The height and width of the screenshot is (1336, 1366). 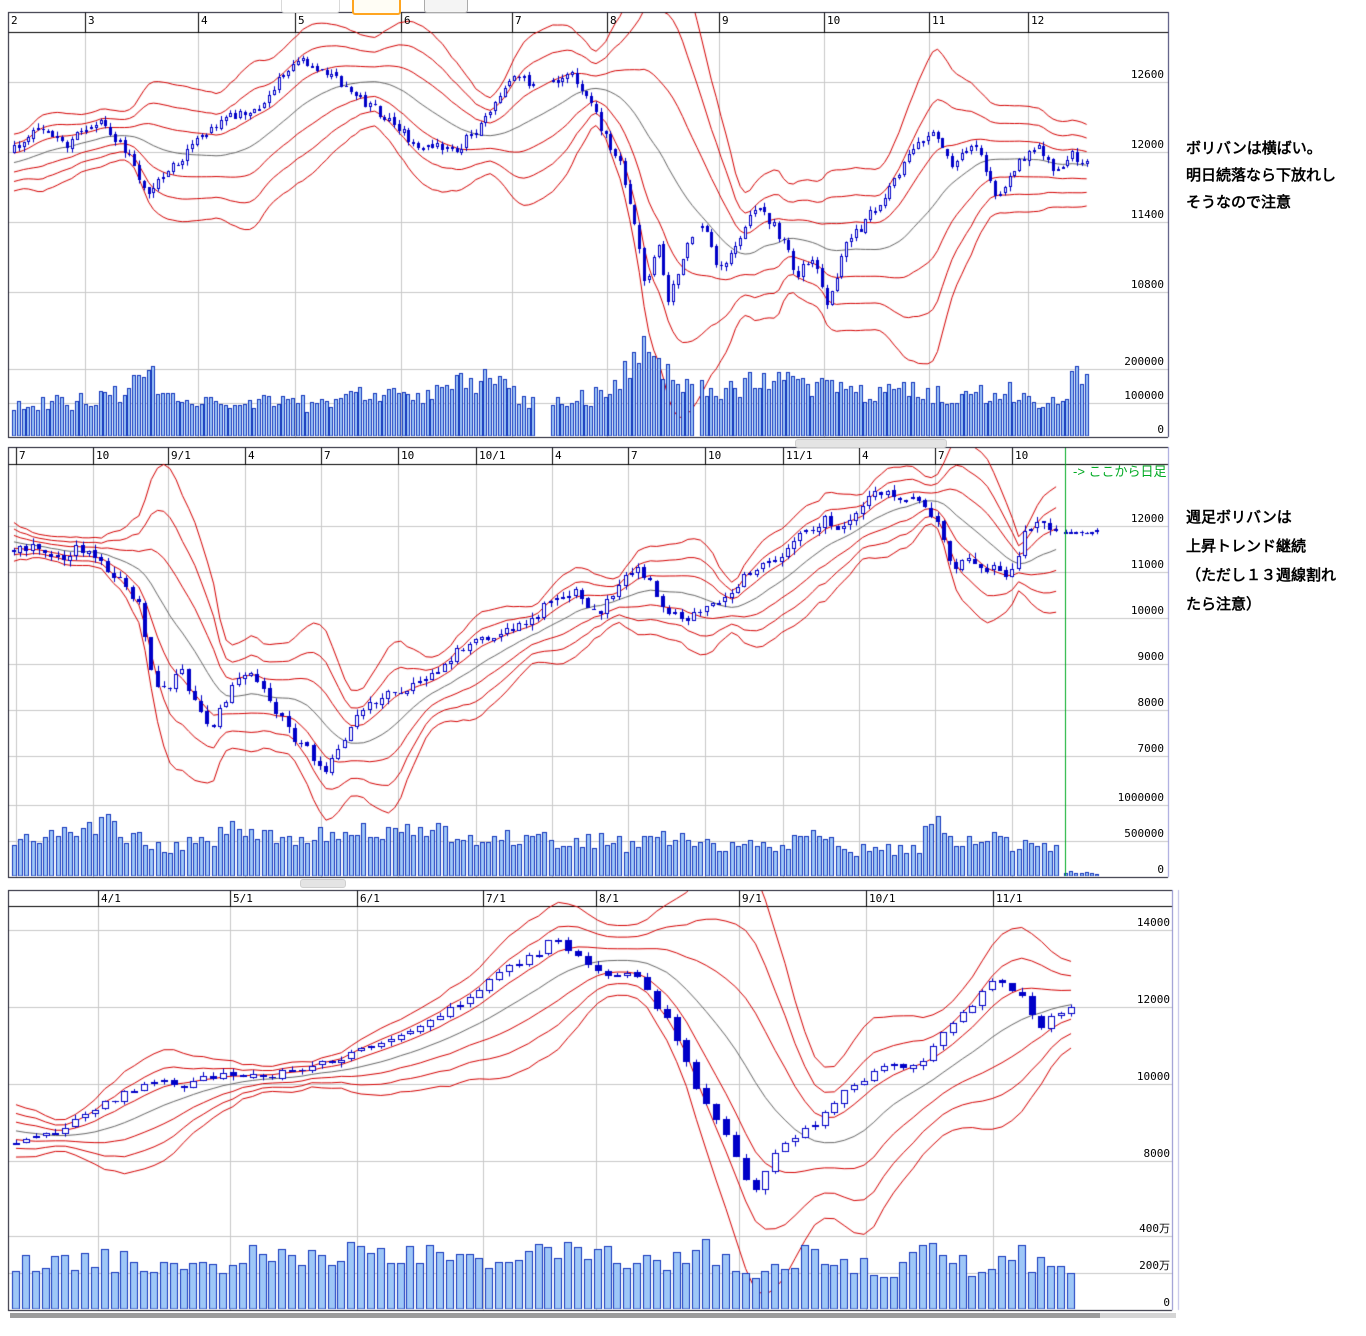 I want to click on volume-axis-tick-label: 500000, so click(x=1144, y=833).